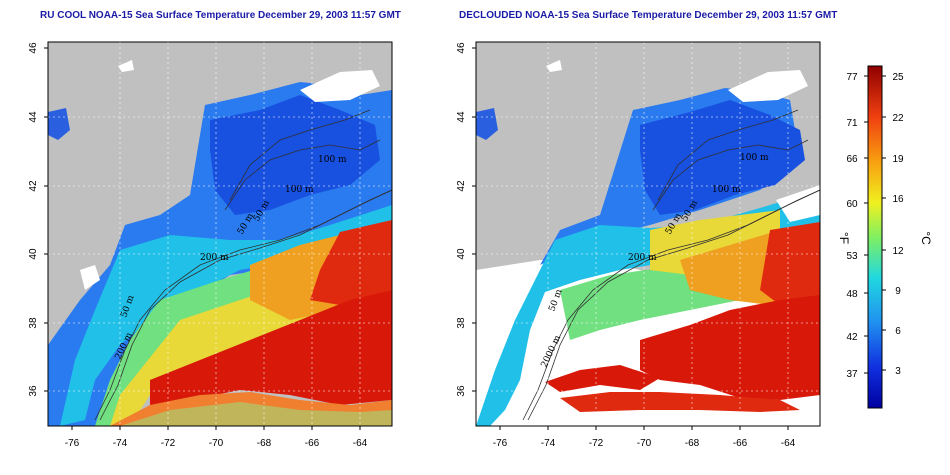  Describe the element at coordinates (852, 159) in the screenshot. I see `colorbar-f-tick: 66` at that location.